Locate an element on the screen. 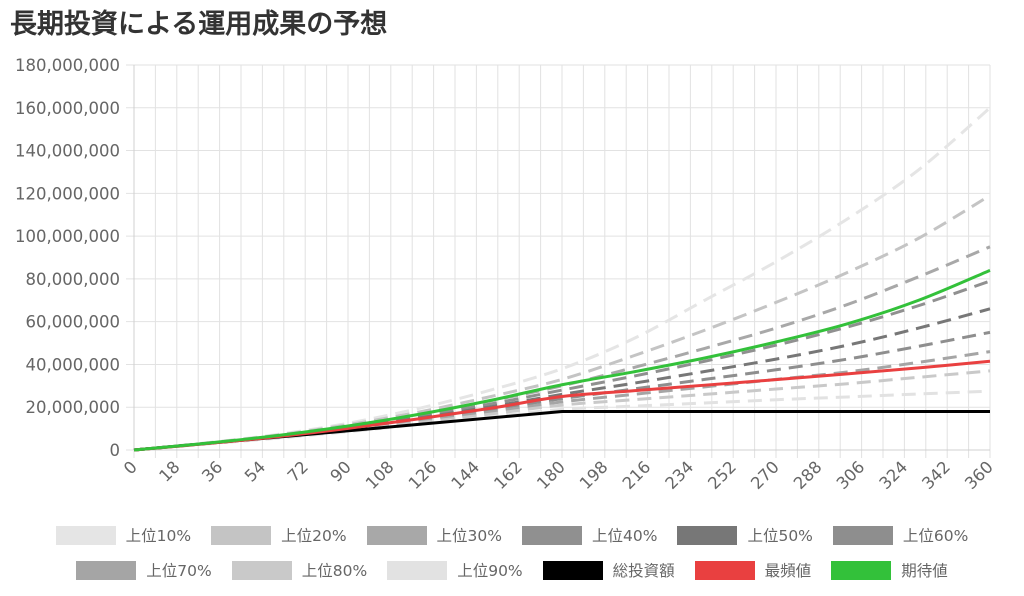 This screenshot has width=1024, height=596. x-tick-label: 108 is located at coordinates (380, 475).